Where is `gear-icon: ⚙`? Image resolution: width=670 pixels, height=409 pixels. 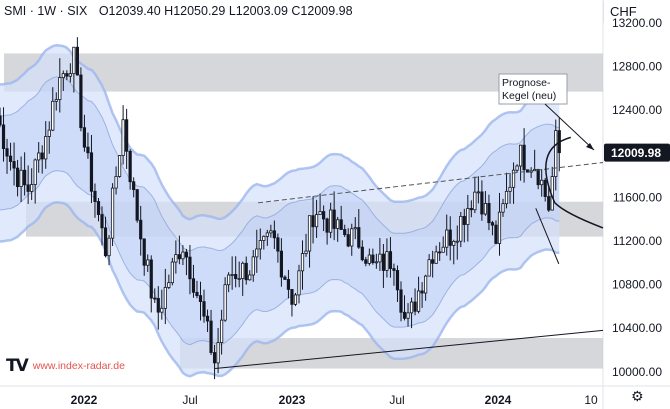 gear-icon: ⚙ is located at coordinates (637, 396).